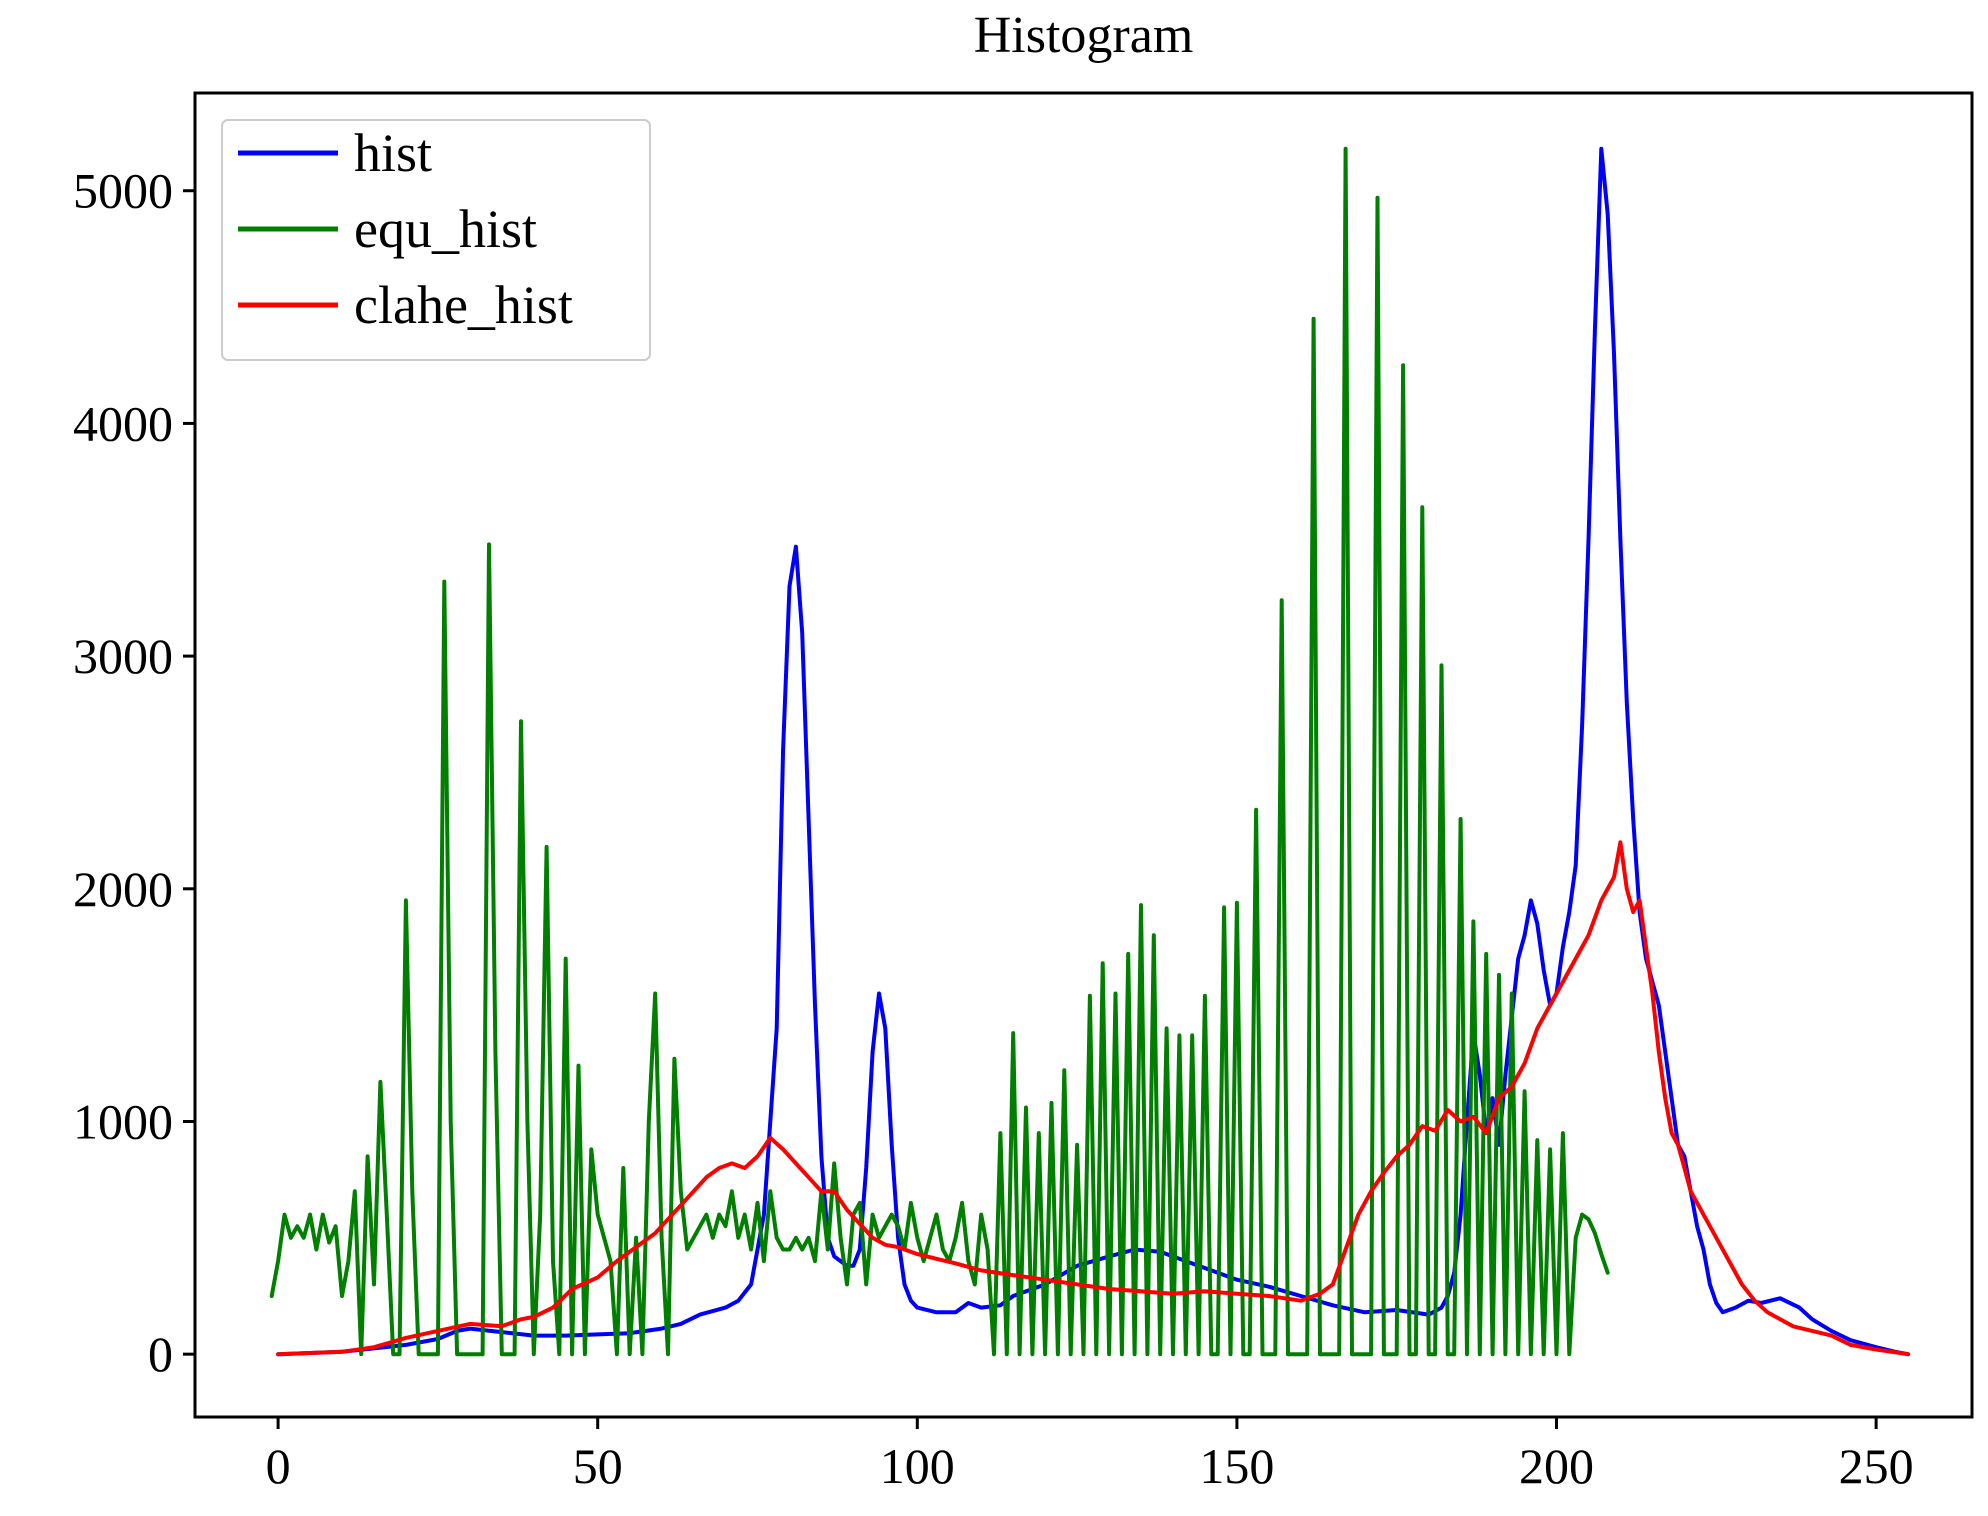 Image resolution: width=1988 pixels, height=1516 pixels. I want to click on legend-label-equ-hist: equ_hist, so click(445, 229).